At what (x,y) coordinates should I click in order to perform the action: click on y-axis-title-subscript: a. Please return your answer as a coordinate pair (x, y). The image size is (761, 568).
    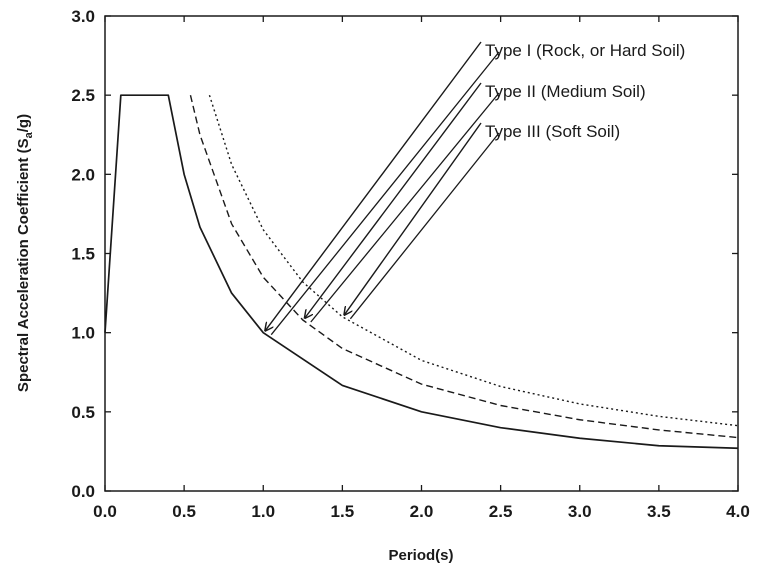
    Looking at the image, I should click on (29, 134).